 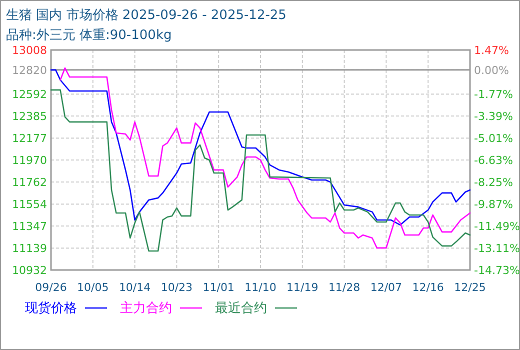 What do you see at coordinates (146, 308) in the screenshot?
I see `legend-label: 主力合约` at bounding box center [146, 308].